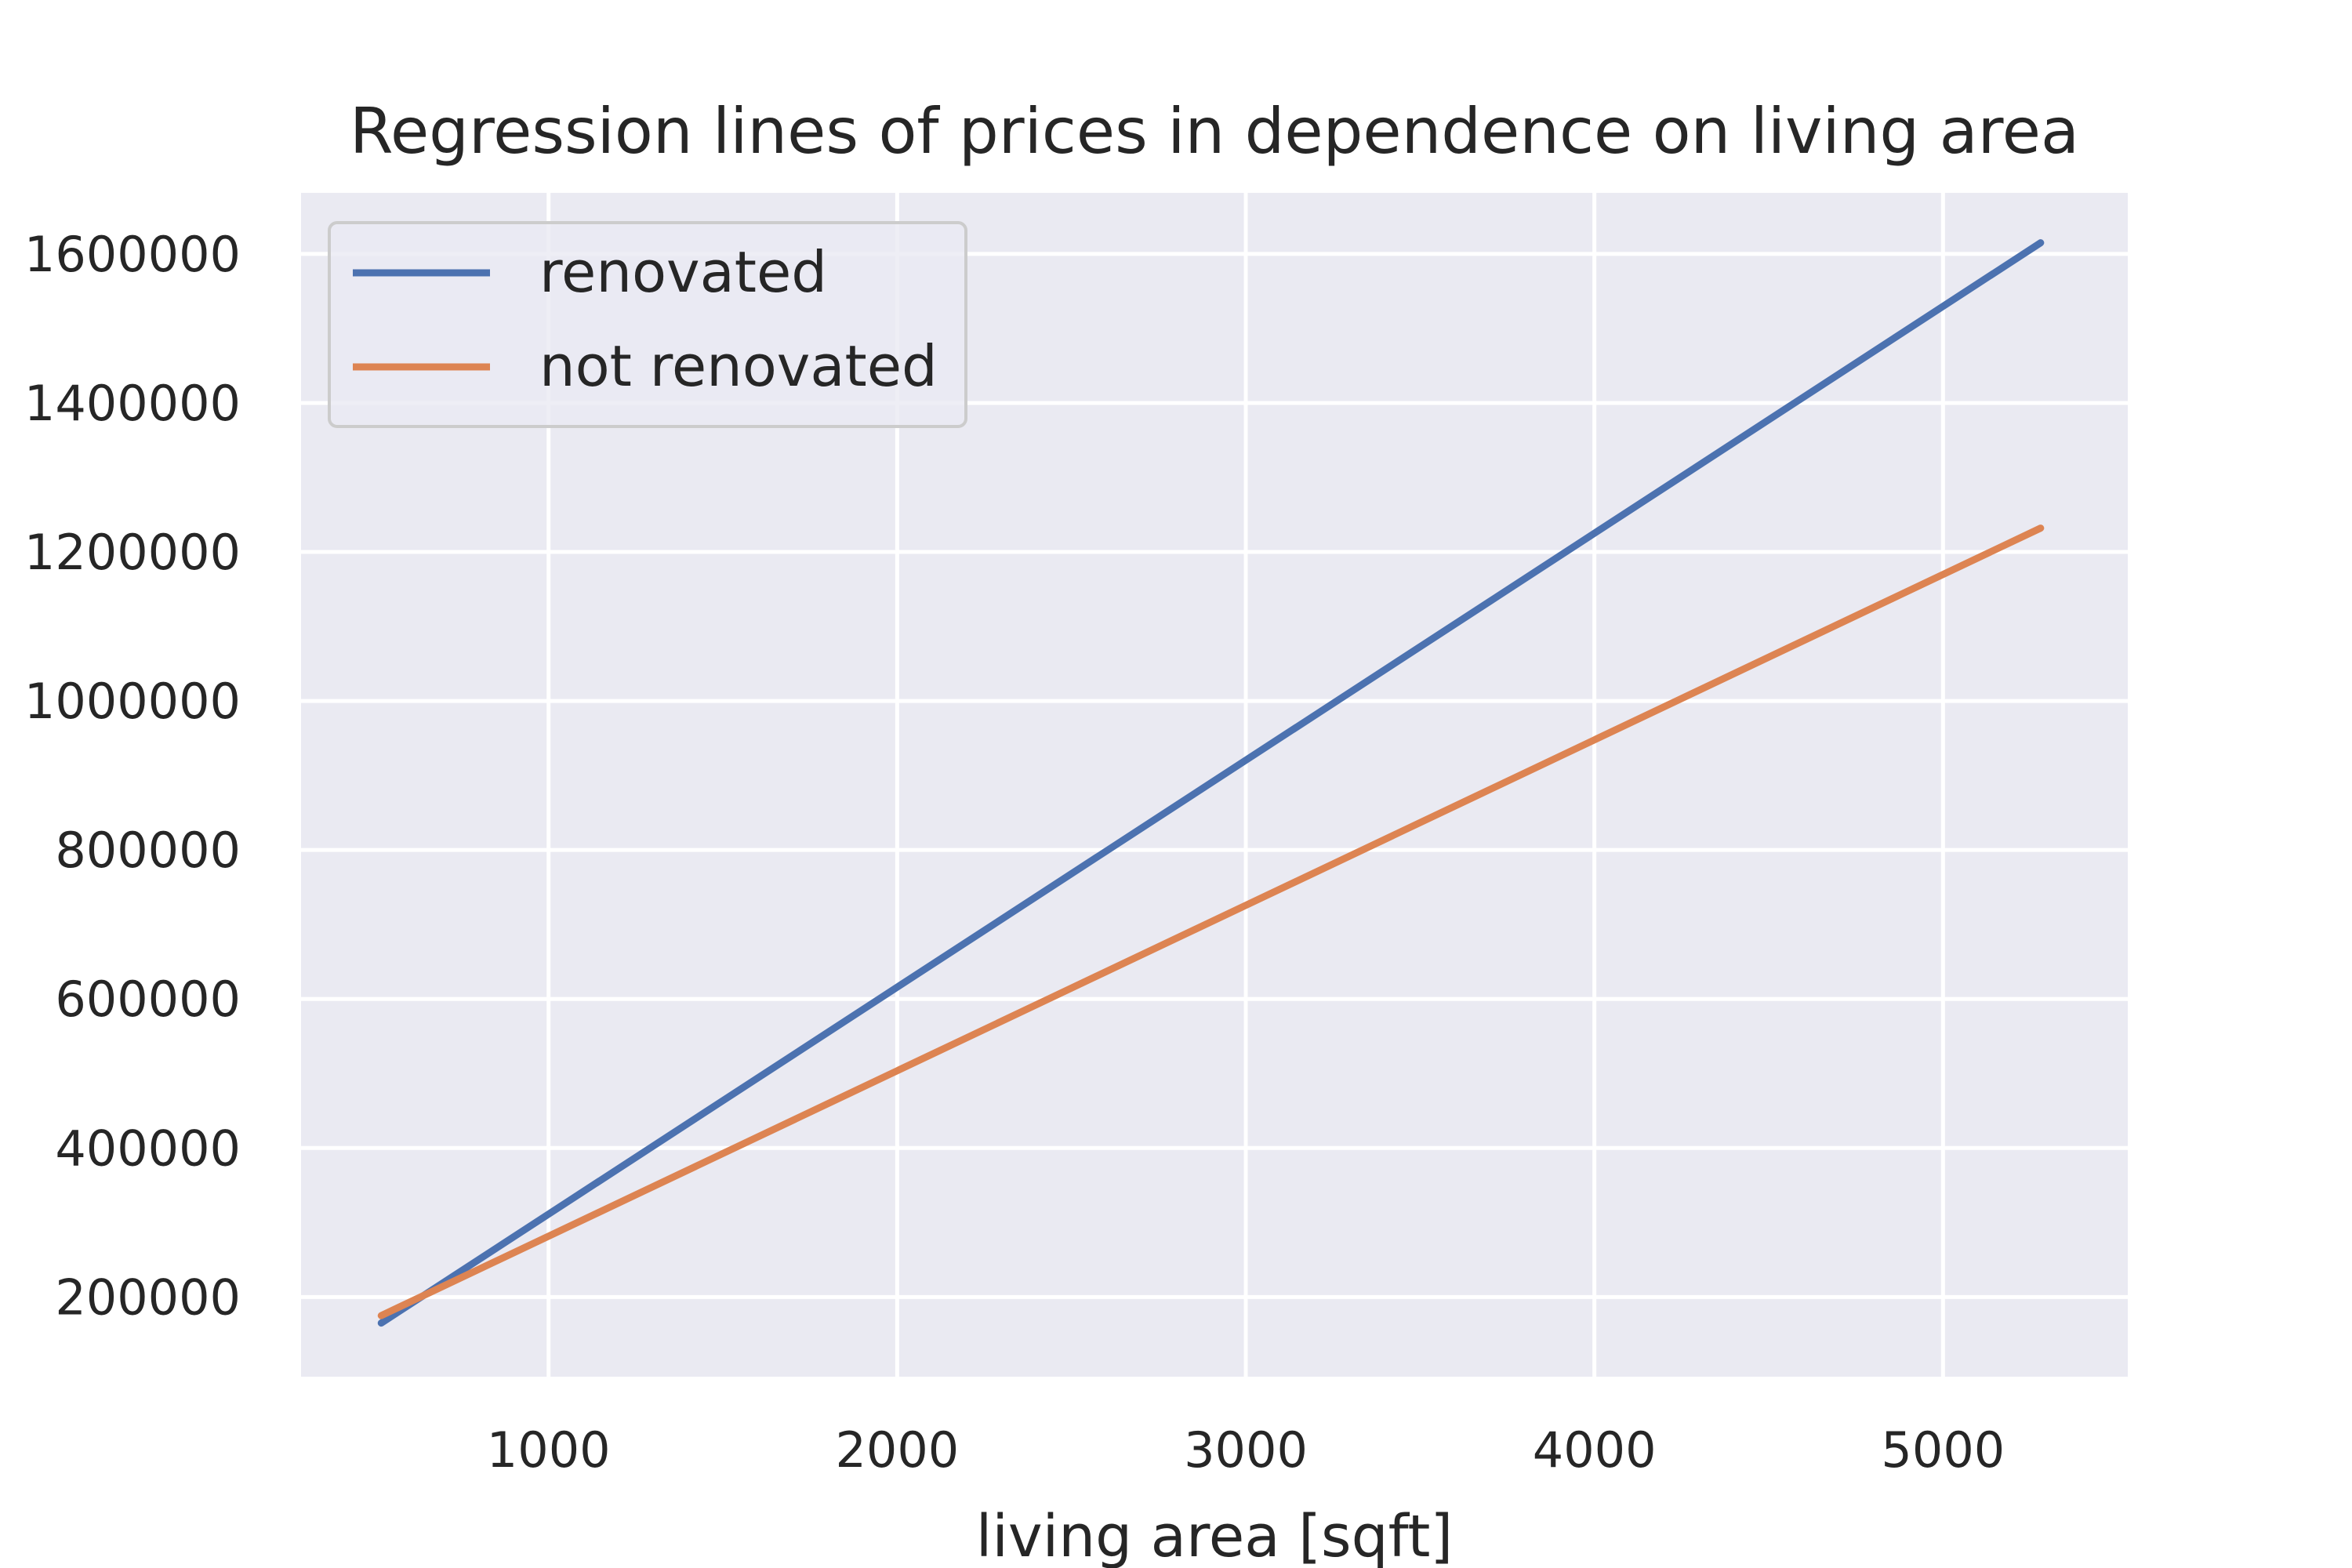 The height and width of the screenshot is (1568, 2352). Describe the element at coordinates (1246, 1450) in the screenshot. I see `x-tick-label: 3000` at that location.